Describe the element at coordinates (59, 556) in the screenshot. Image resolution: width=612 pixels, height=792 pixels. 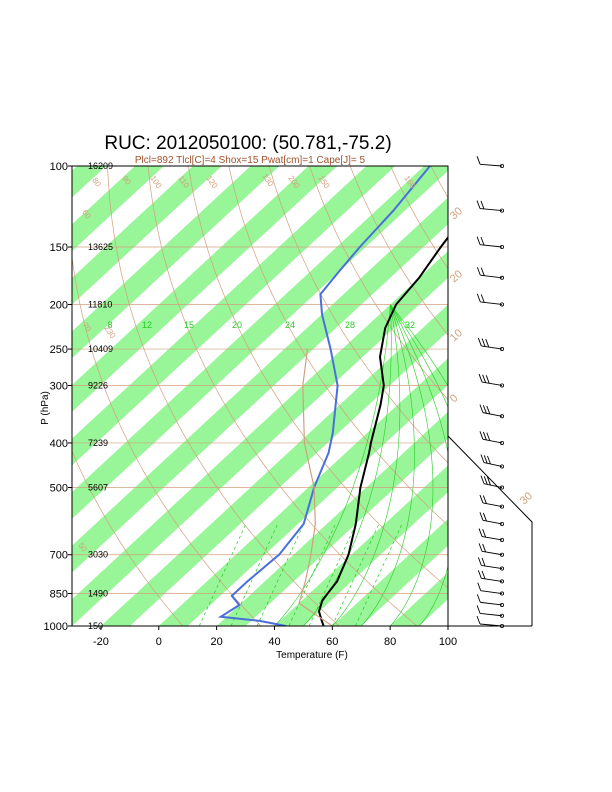
I see `pressure-tick-label: 700` at that location.